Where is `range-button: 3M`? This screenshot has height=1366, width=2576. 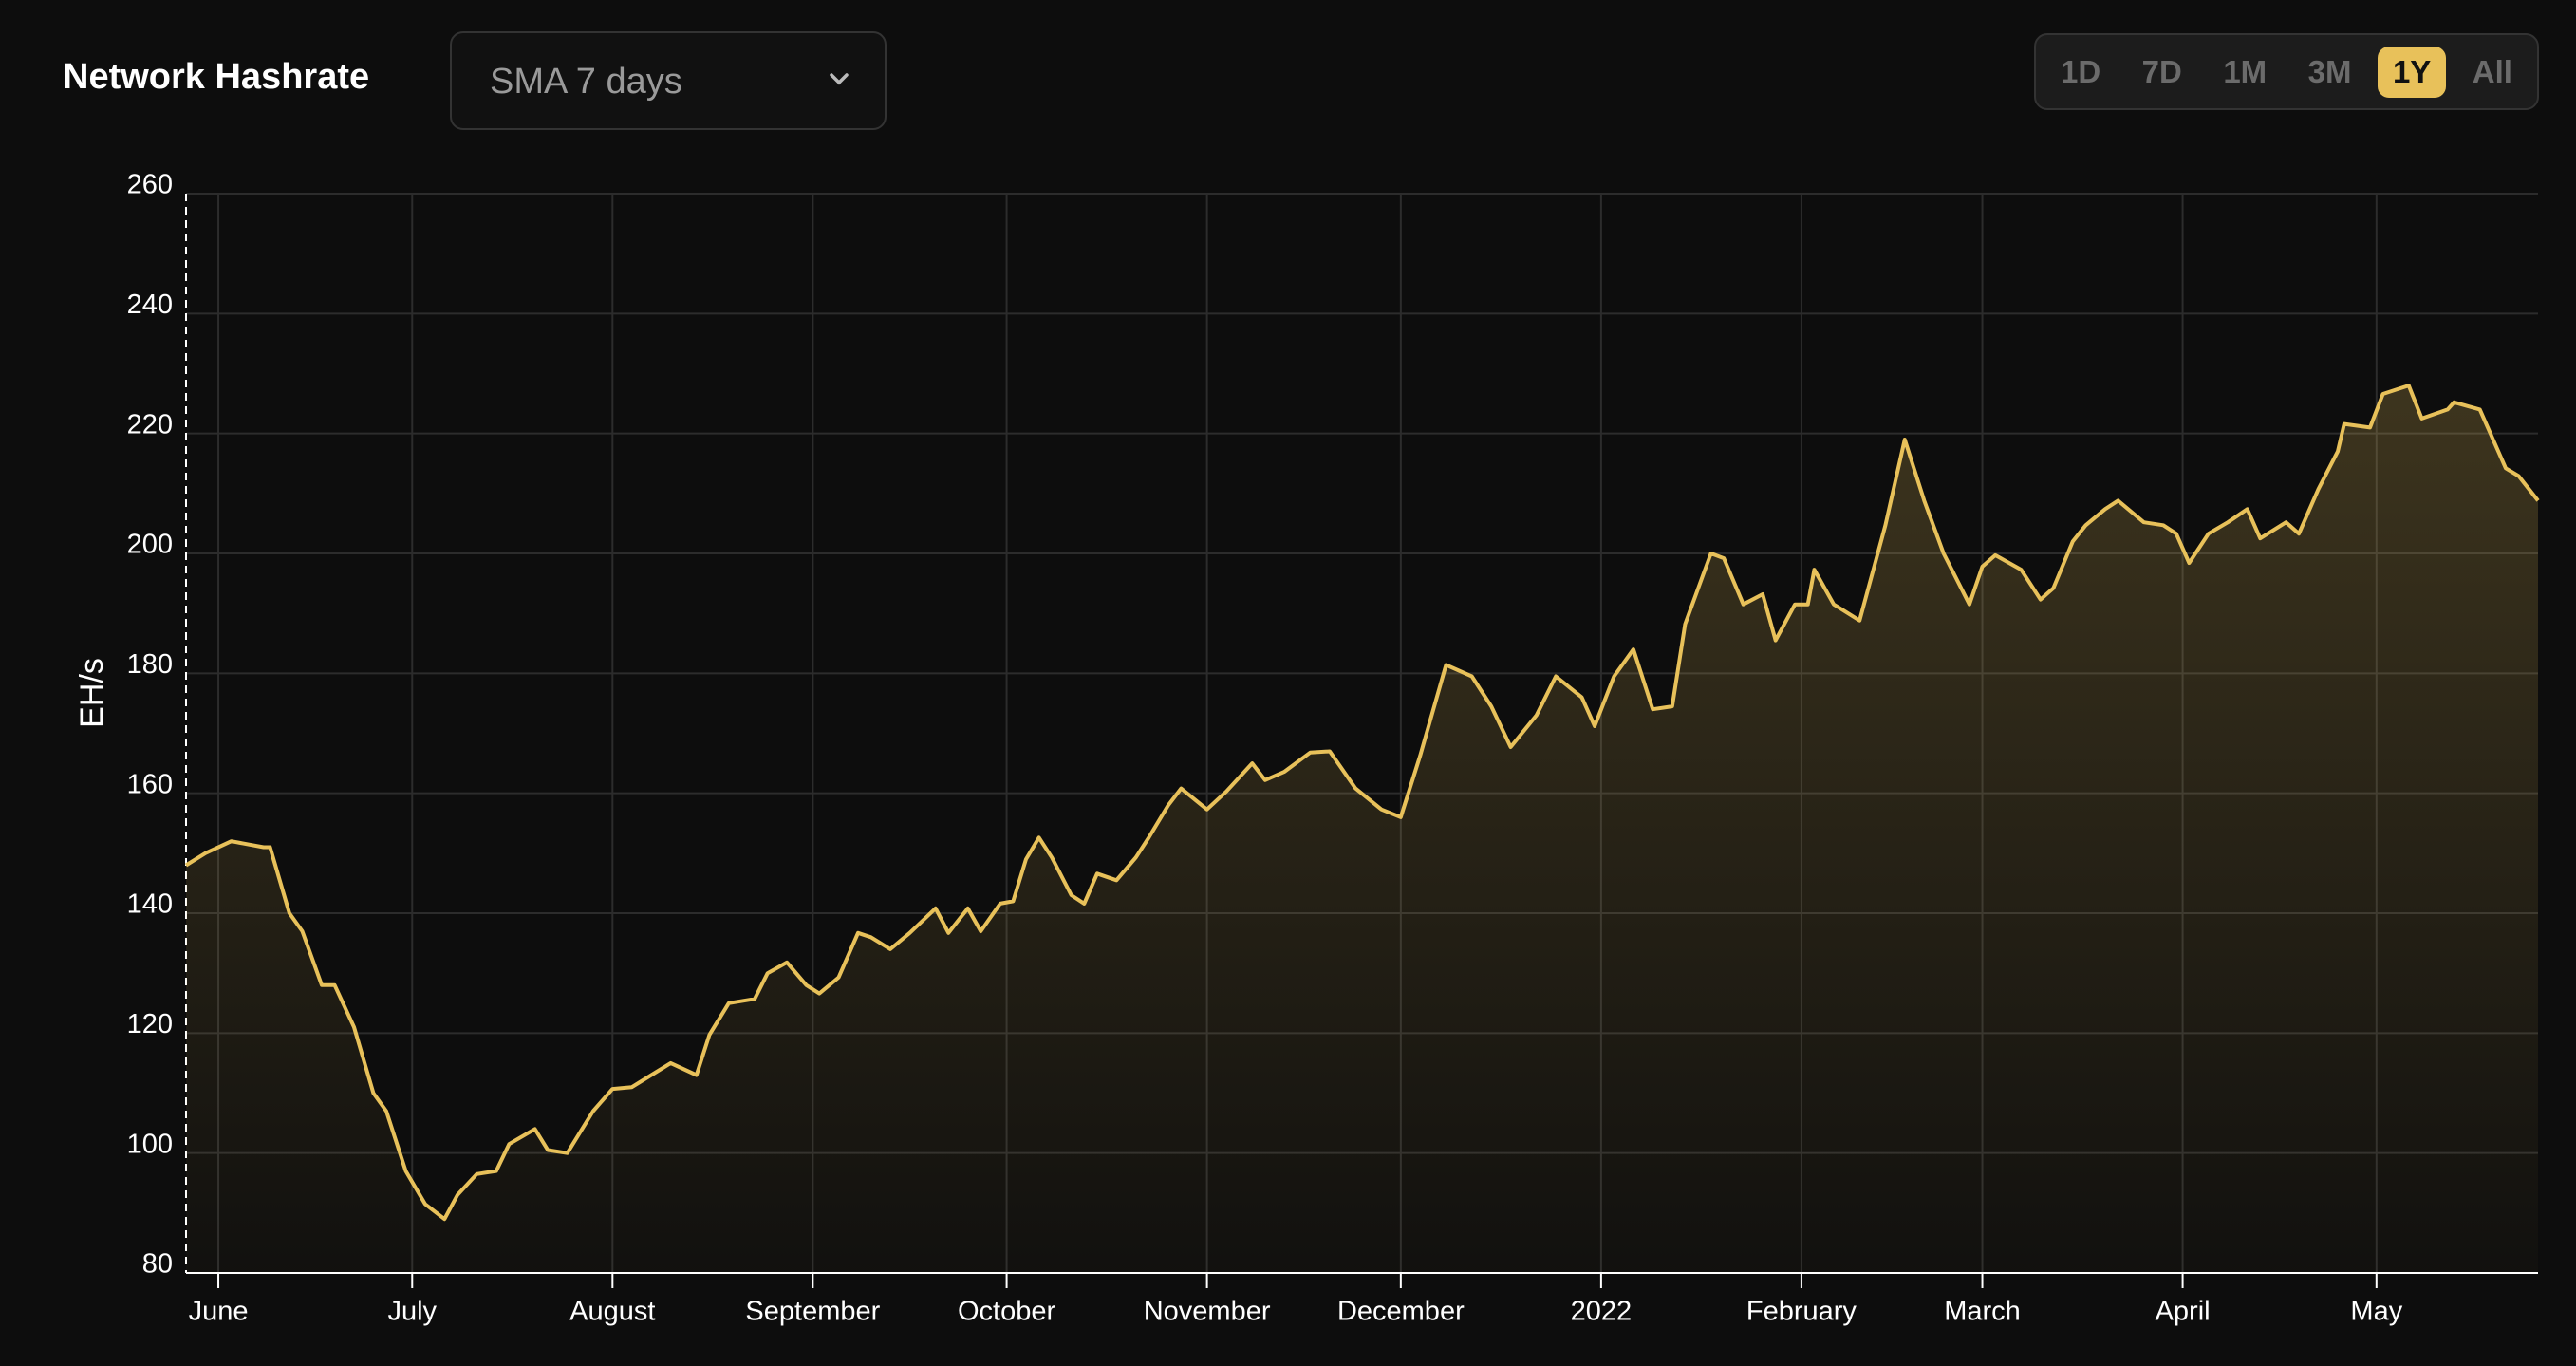 range-button: 3M is located at coordinates (2330, 71).